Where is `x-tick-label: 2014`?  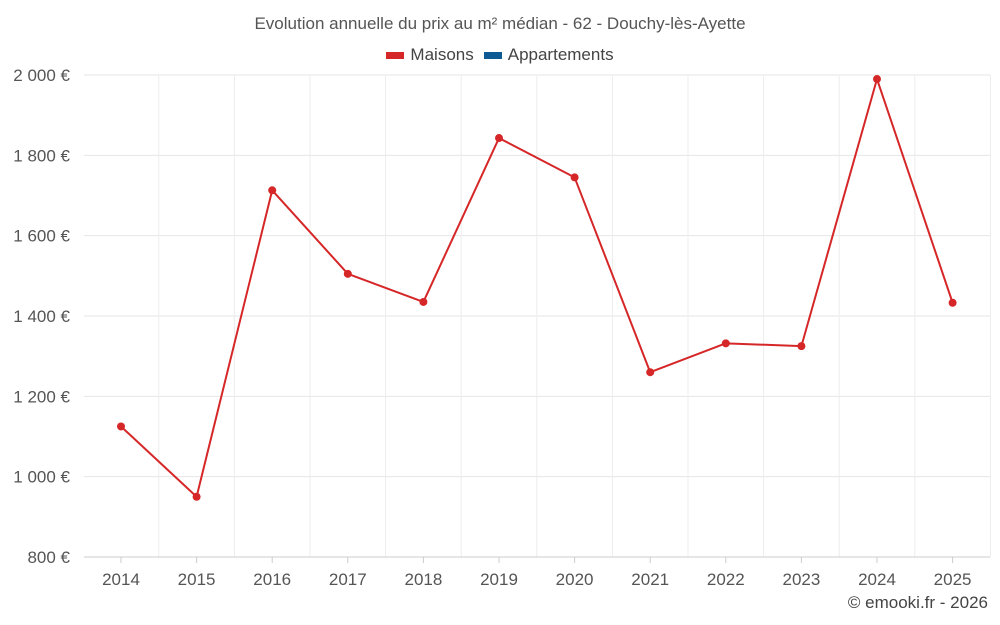
x-tick-label: 2014 is located at coordinates (121, 579).